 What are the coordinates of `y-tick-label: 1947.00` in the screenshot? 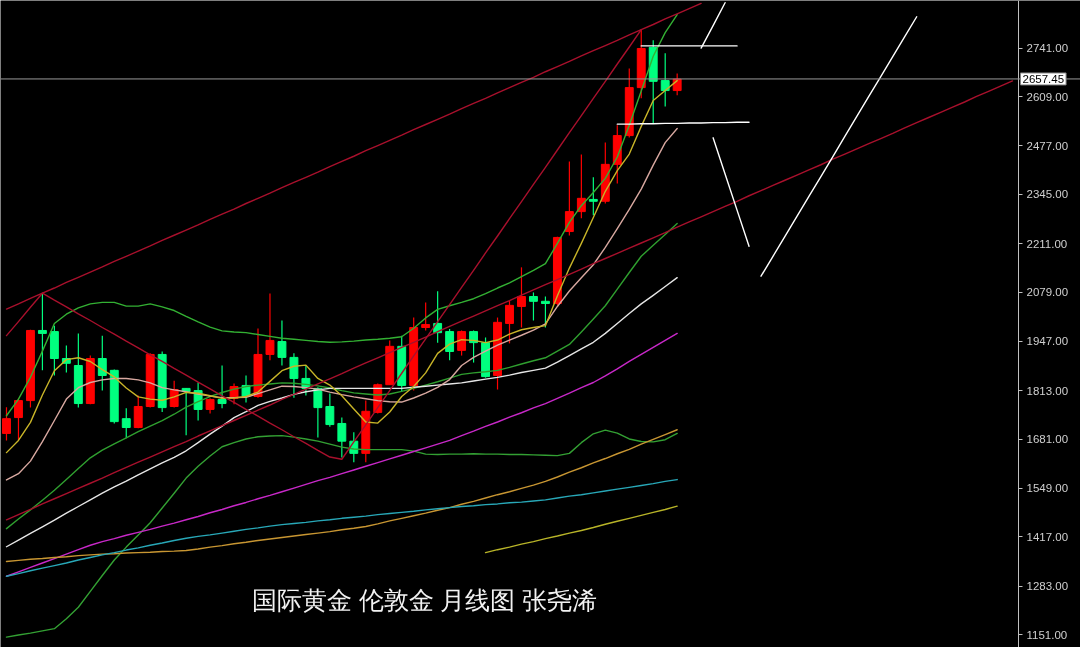 It's located at (1047, 341).